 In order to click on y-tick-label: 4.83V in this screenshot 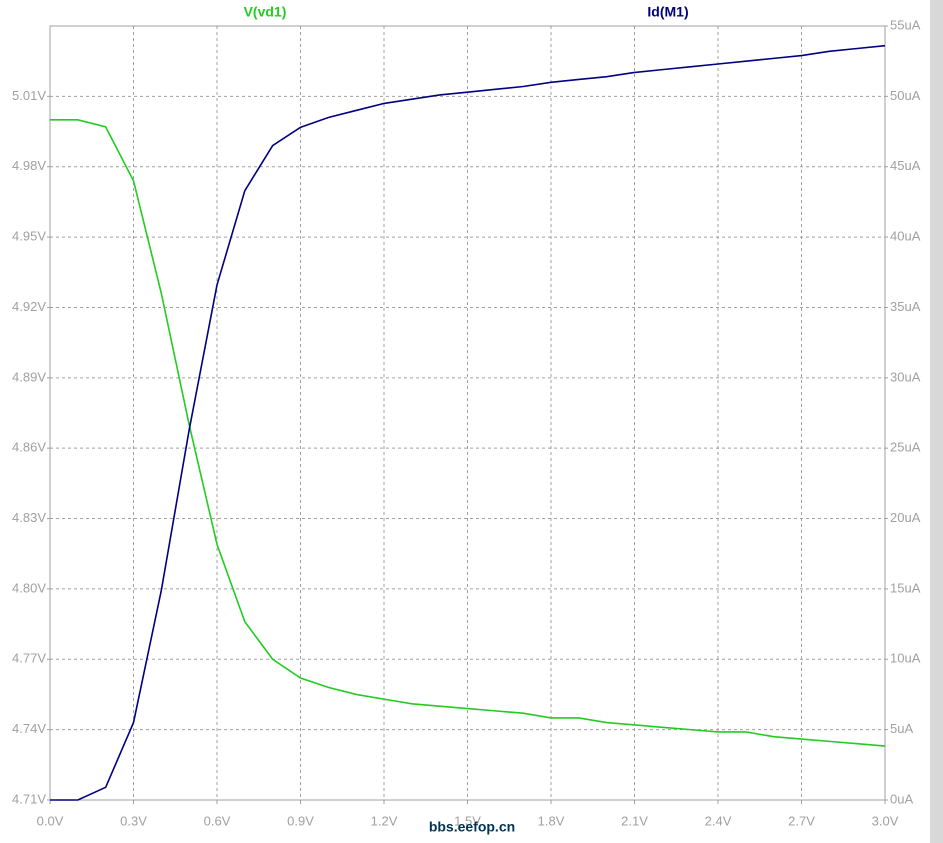, I will do `click(29, 517)`.